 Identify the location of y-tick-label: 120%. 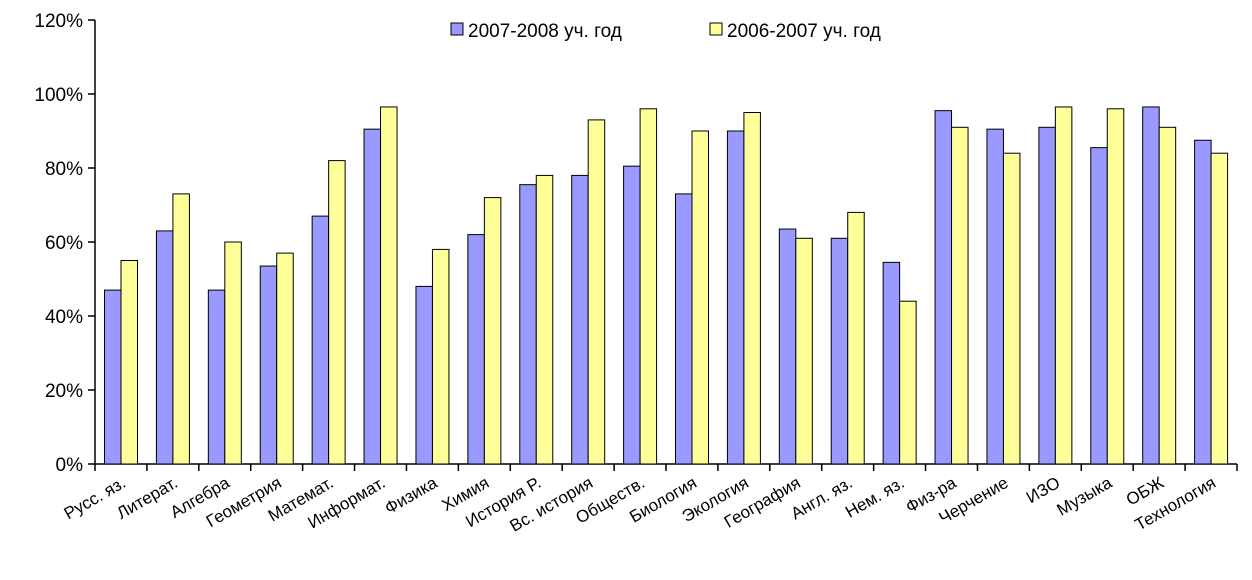
(58, 21).